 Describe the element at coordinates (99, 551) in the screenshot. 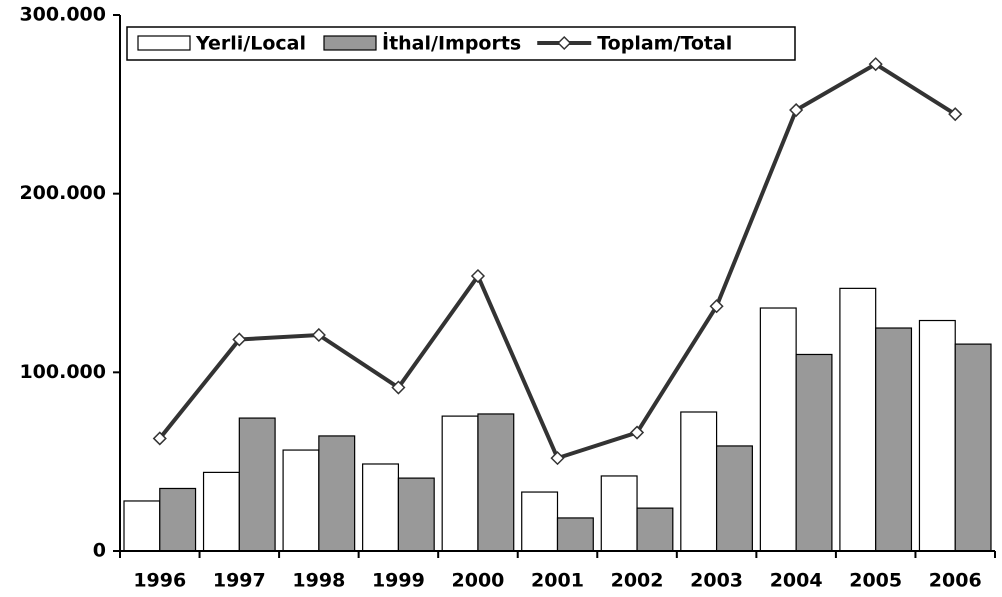

I see `y-tick-label: 0` at that location.